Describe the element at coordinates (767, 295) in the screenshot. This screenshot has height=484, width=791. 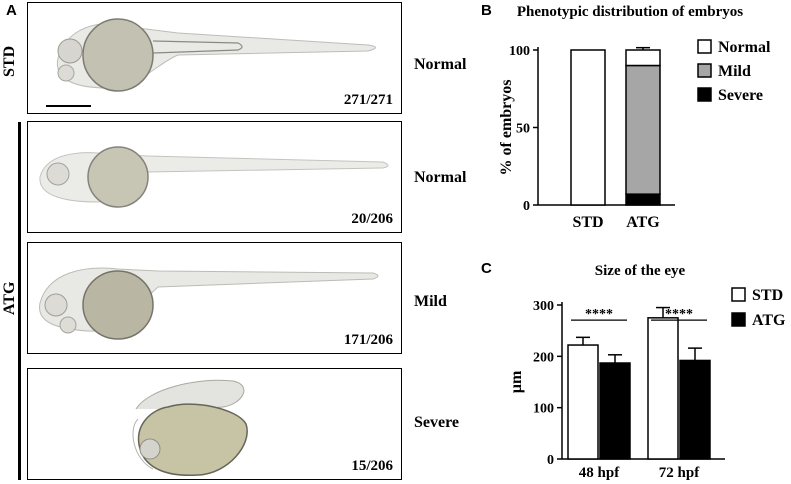
I see `legend-label: STD` at that location.